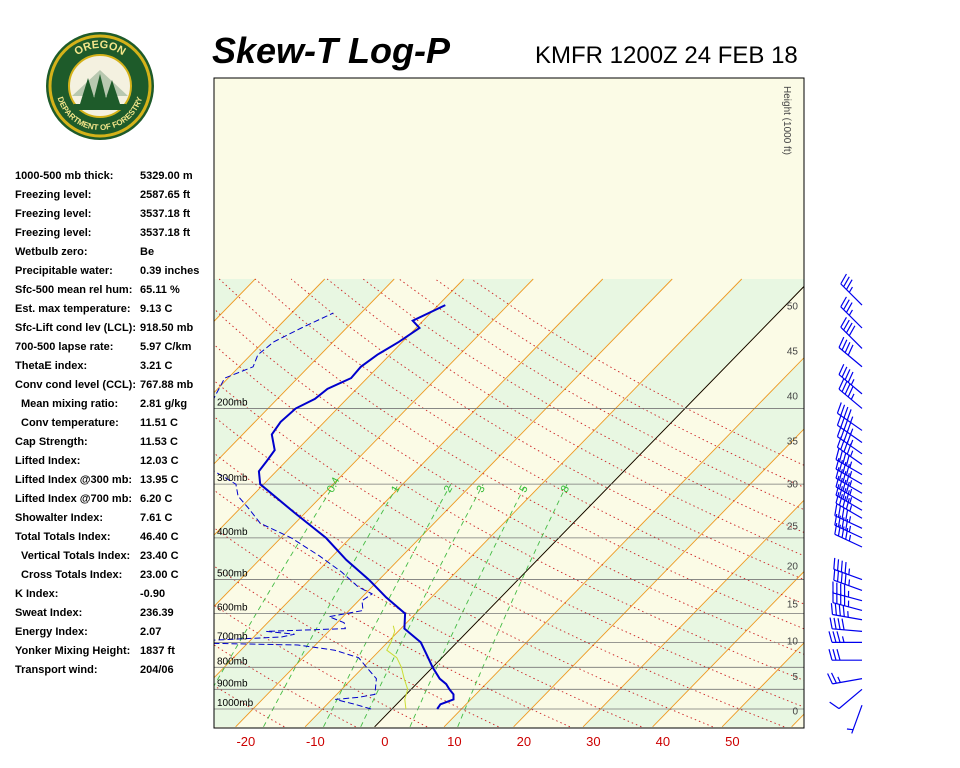 The height and width of the screenshot is (768, 960). What do you see at coordinates (232, 574) in the screenshot?
I see `isobar-label: 500mb` at bounding box center [232, 574].